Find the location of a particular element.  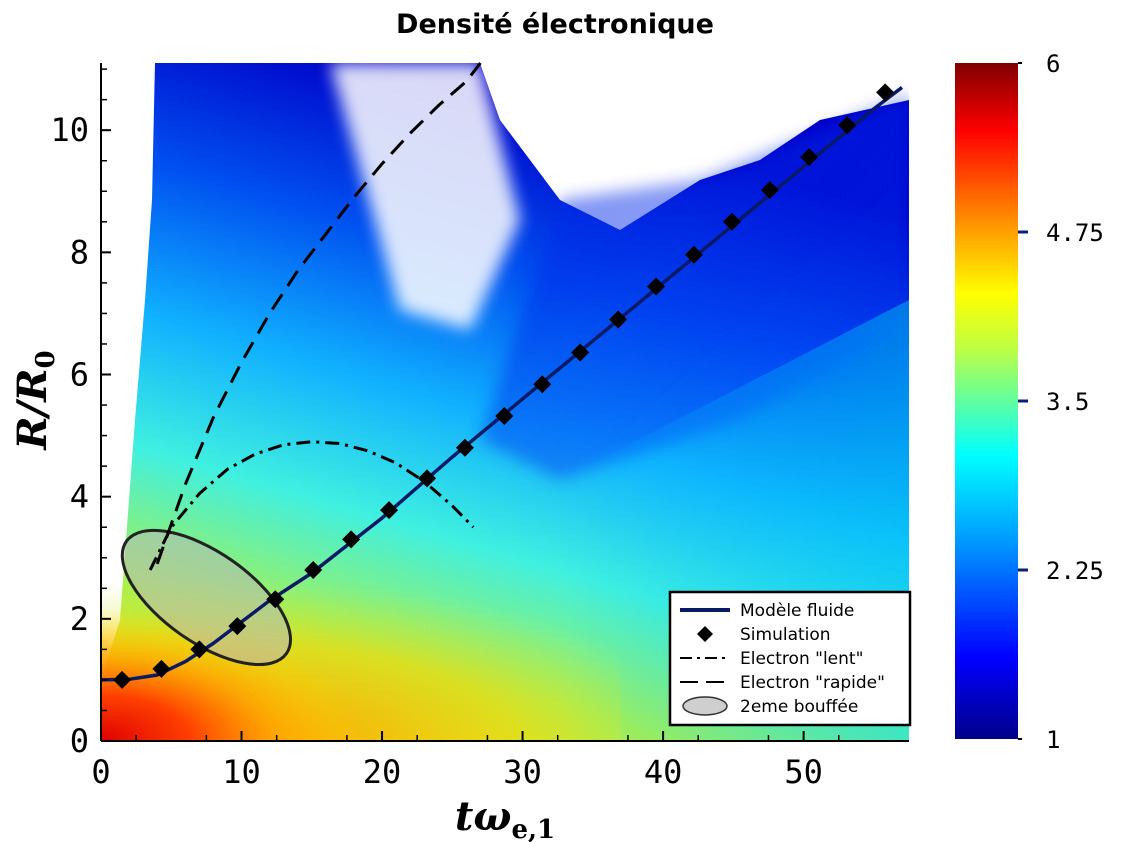

y-tick-label: 4 is located at coordinates (79, 497).